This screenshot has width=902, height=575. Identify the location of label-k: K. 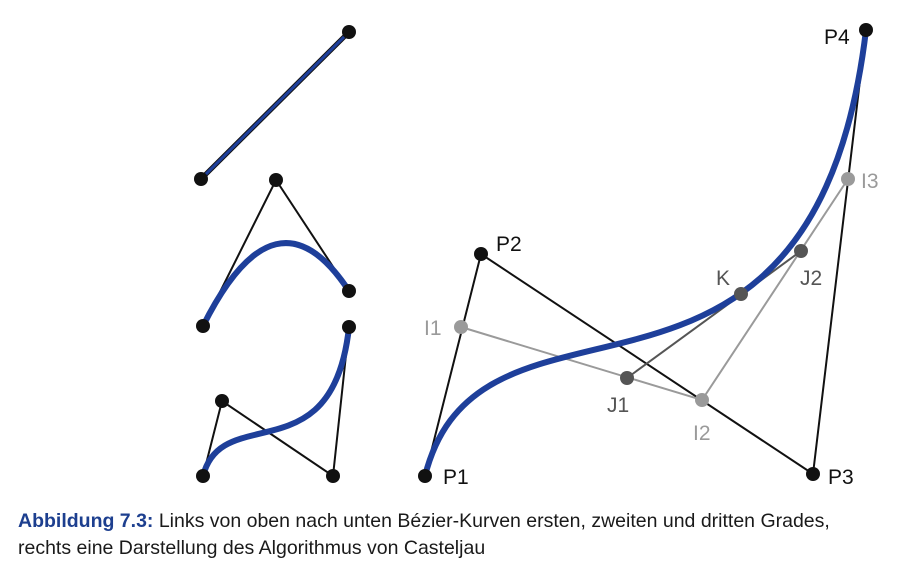
(723, 278).